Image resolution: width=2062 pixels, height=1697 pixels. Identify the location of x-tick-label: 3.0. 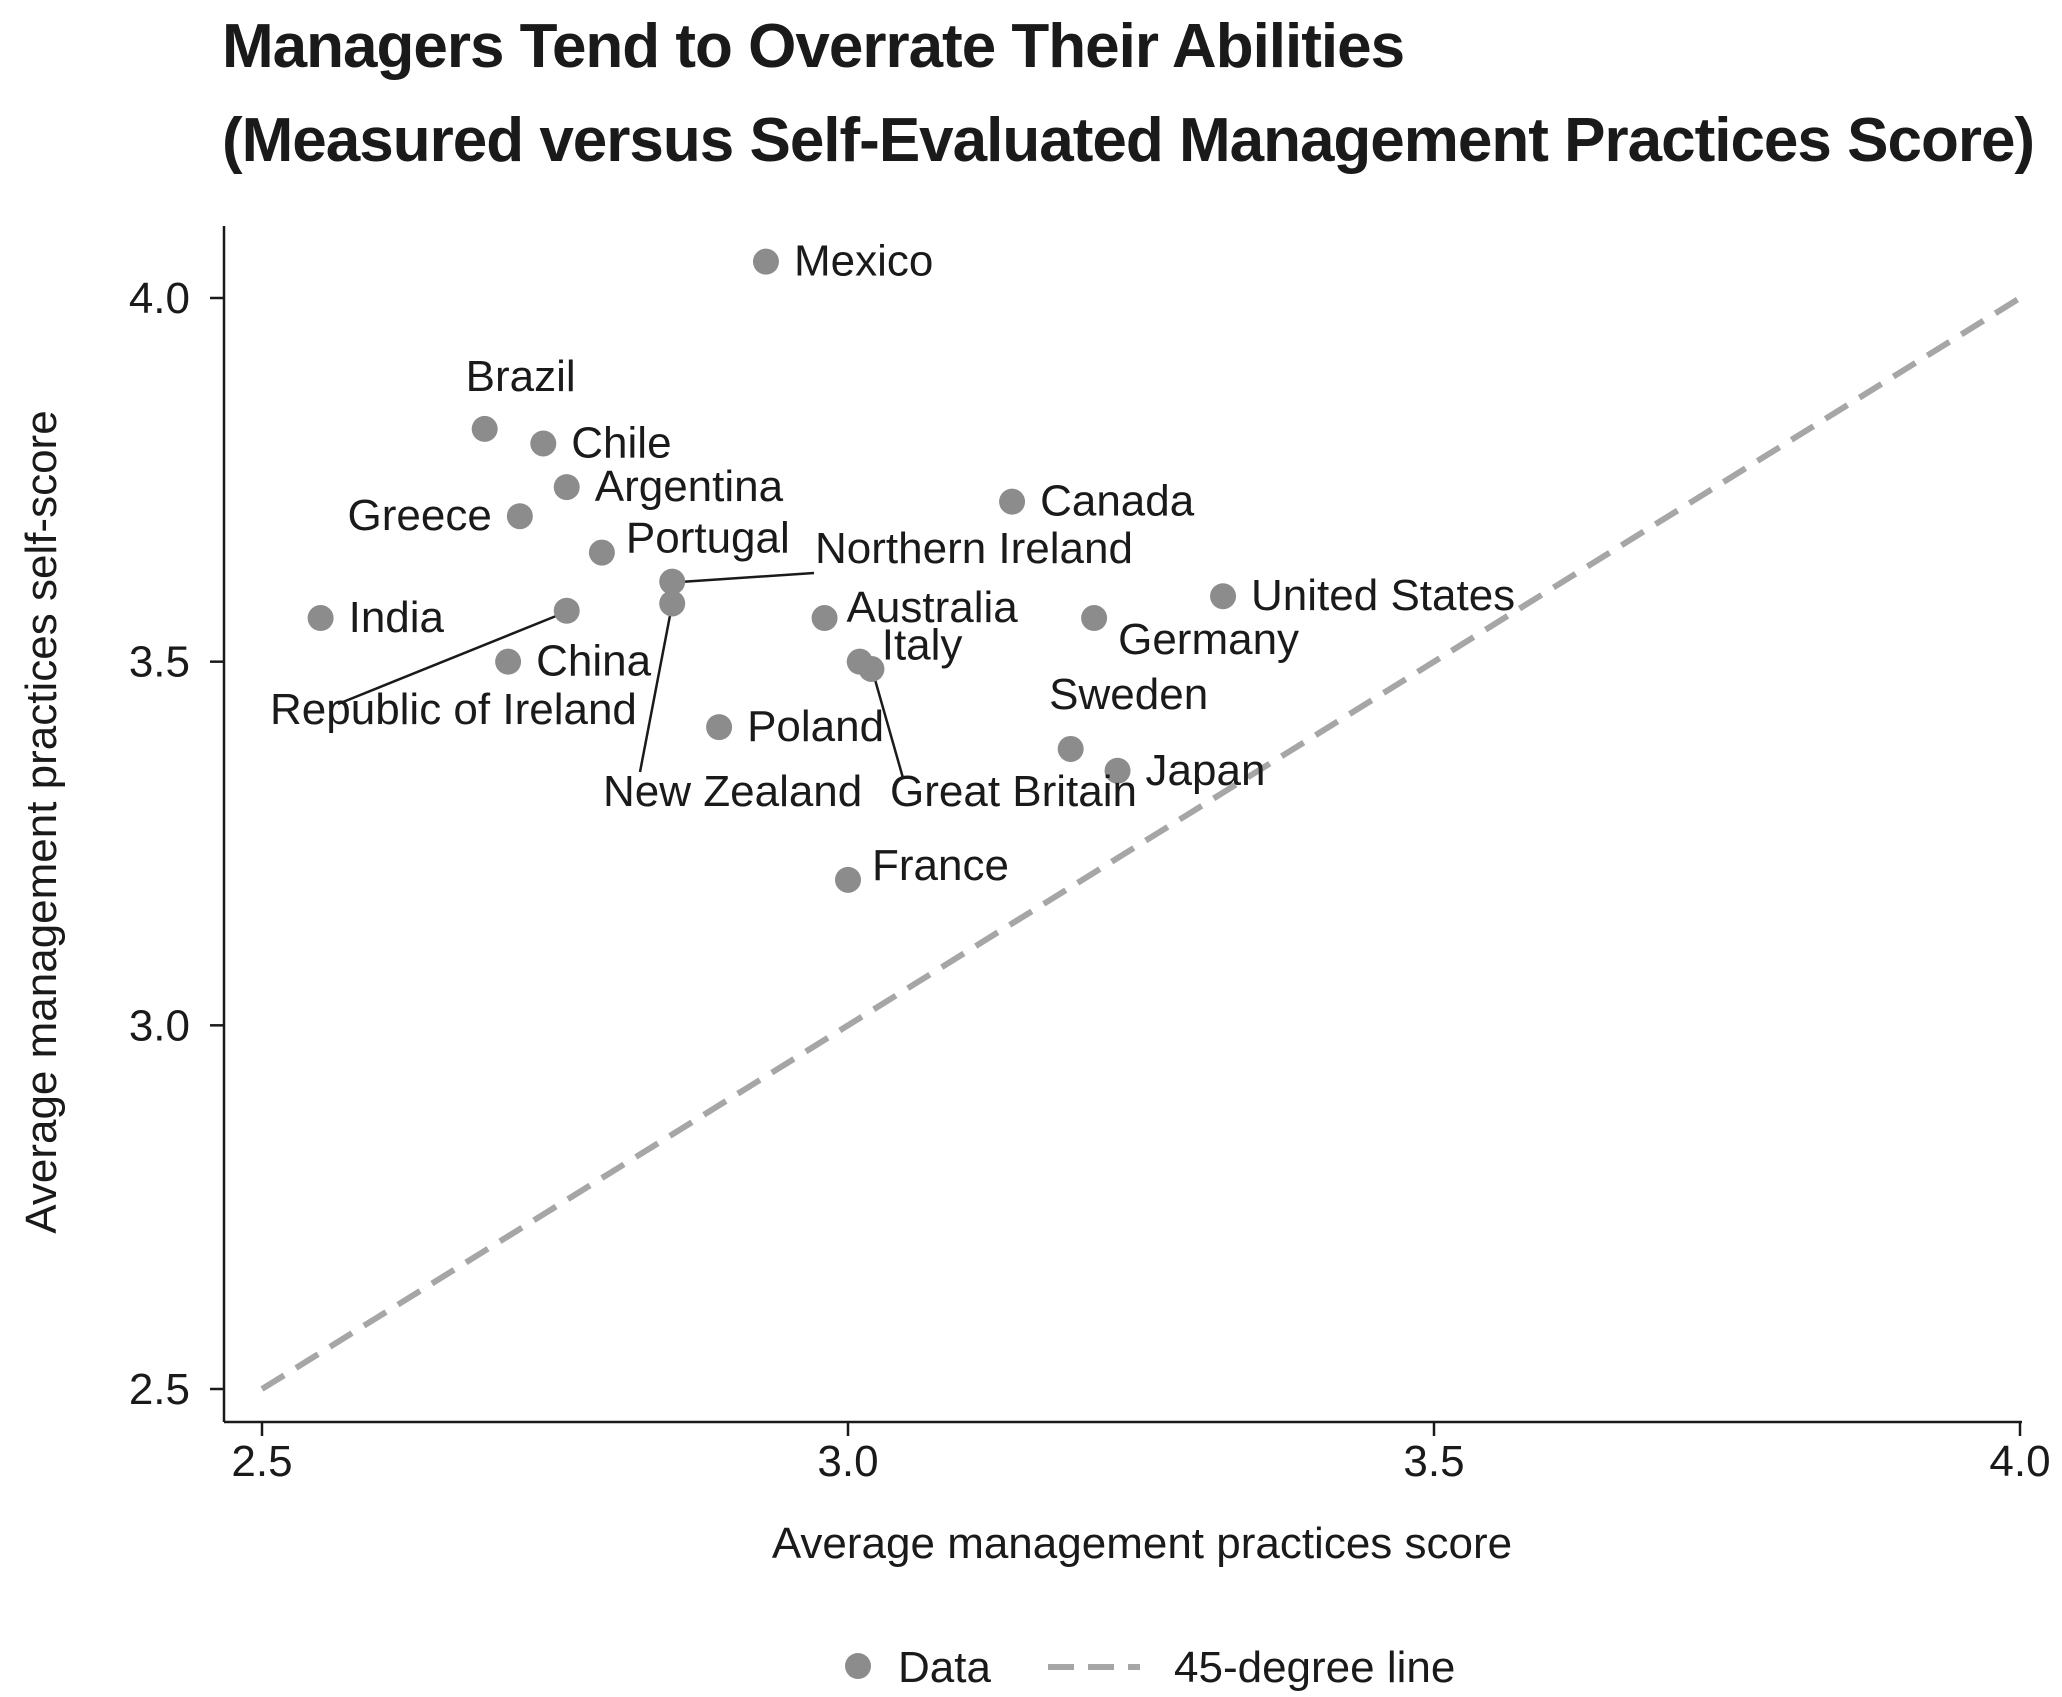
(847, 1461).